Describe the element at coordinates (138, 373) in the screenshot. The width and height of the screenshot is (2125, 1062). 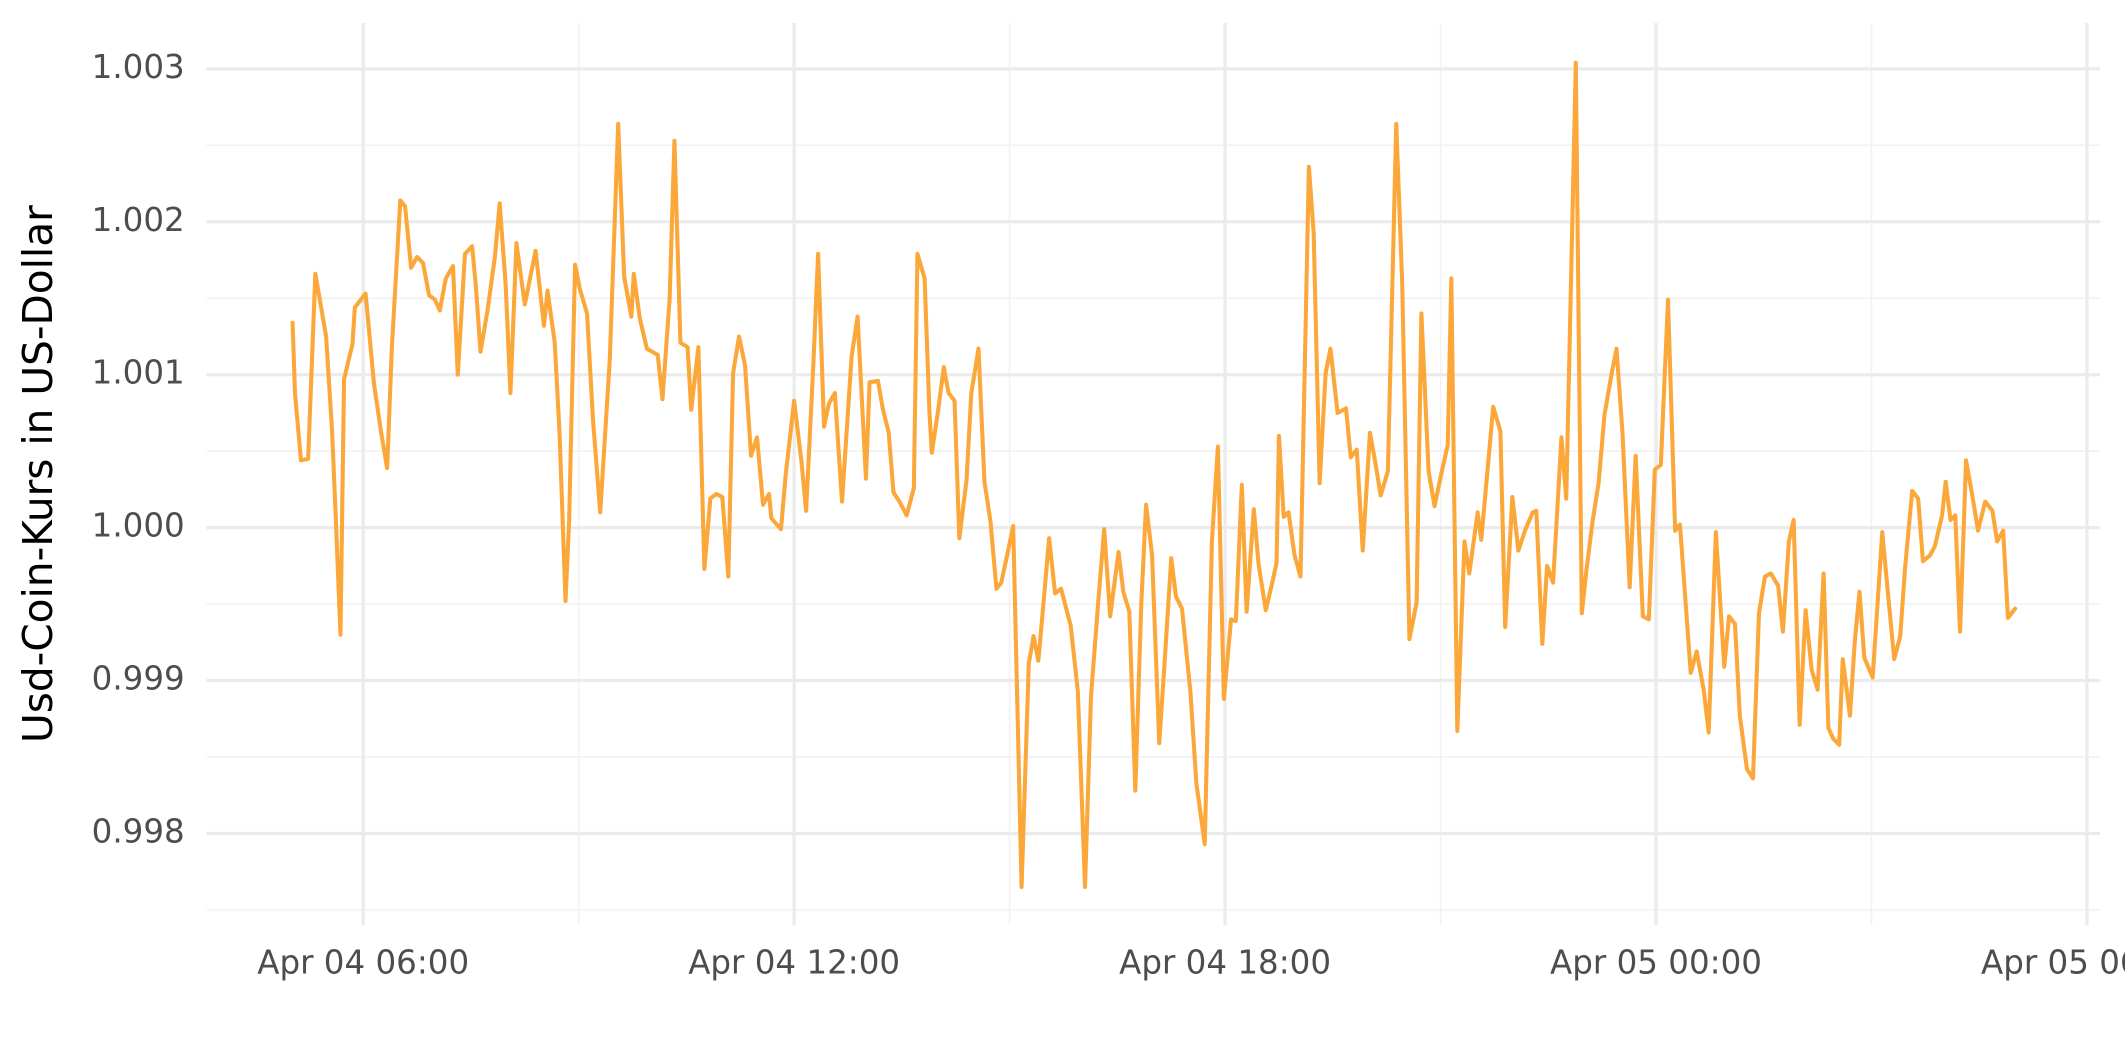
I see `y-tick-label: 1.001` at that location.